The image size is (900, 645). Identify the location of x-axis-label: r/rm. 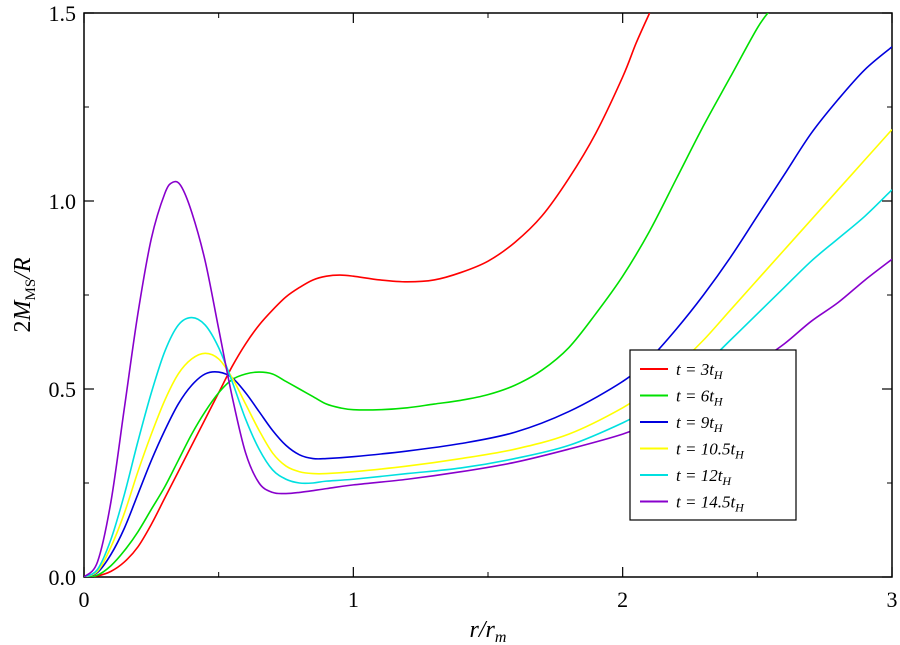
(488, 631).